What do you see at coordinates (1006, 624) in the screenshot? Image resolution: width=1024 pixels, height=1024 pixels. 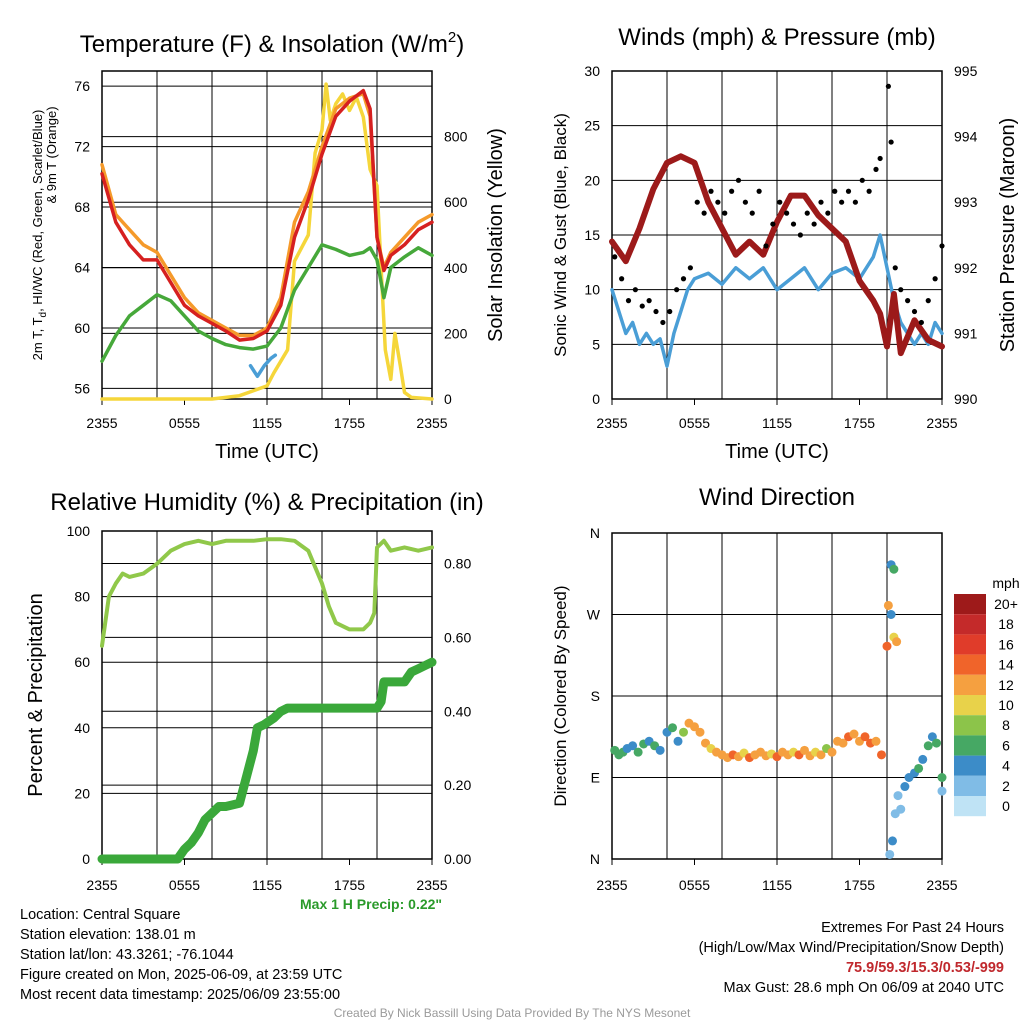 I see `legend-label: 18` at bounding box center [1006, 624].